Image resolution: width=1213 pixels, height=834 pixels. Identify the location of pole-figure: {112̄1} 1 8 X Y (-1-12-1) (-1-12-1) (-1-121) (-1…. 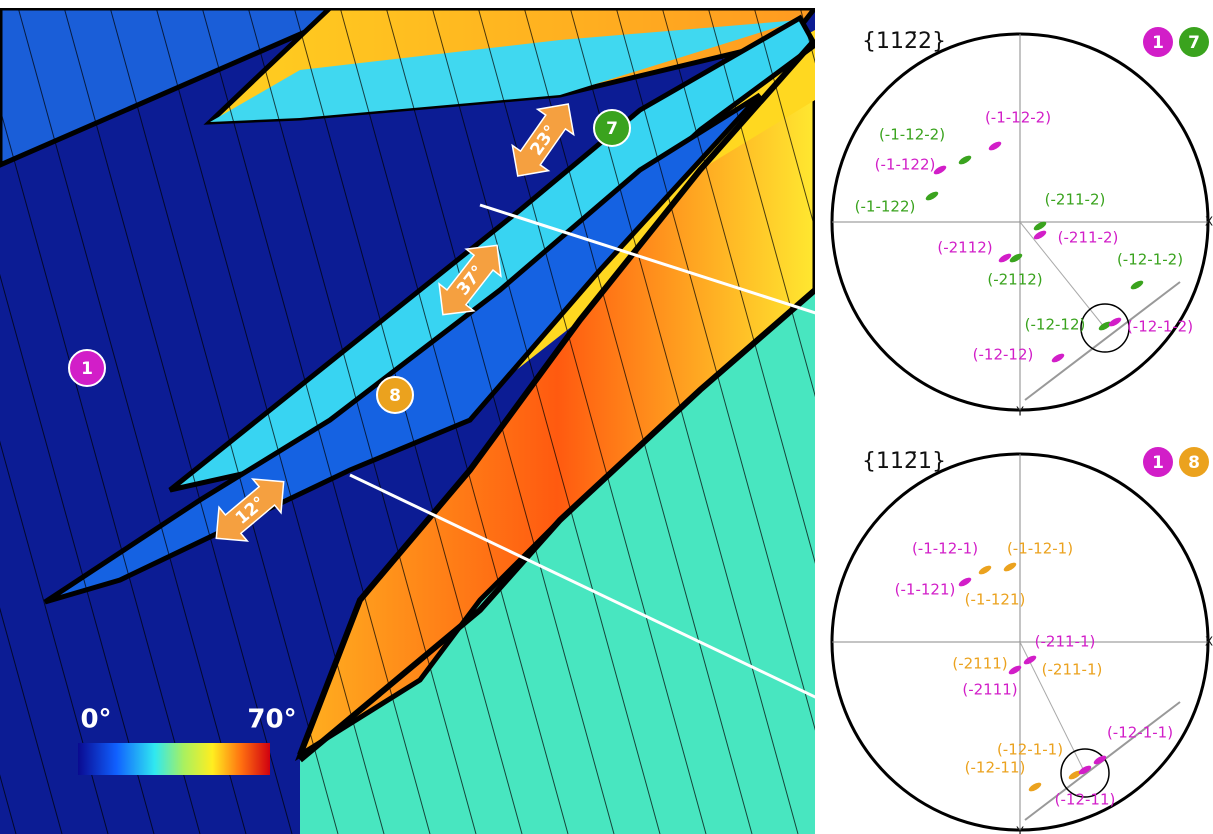
(1021, 640).